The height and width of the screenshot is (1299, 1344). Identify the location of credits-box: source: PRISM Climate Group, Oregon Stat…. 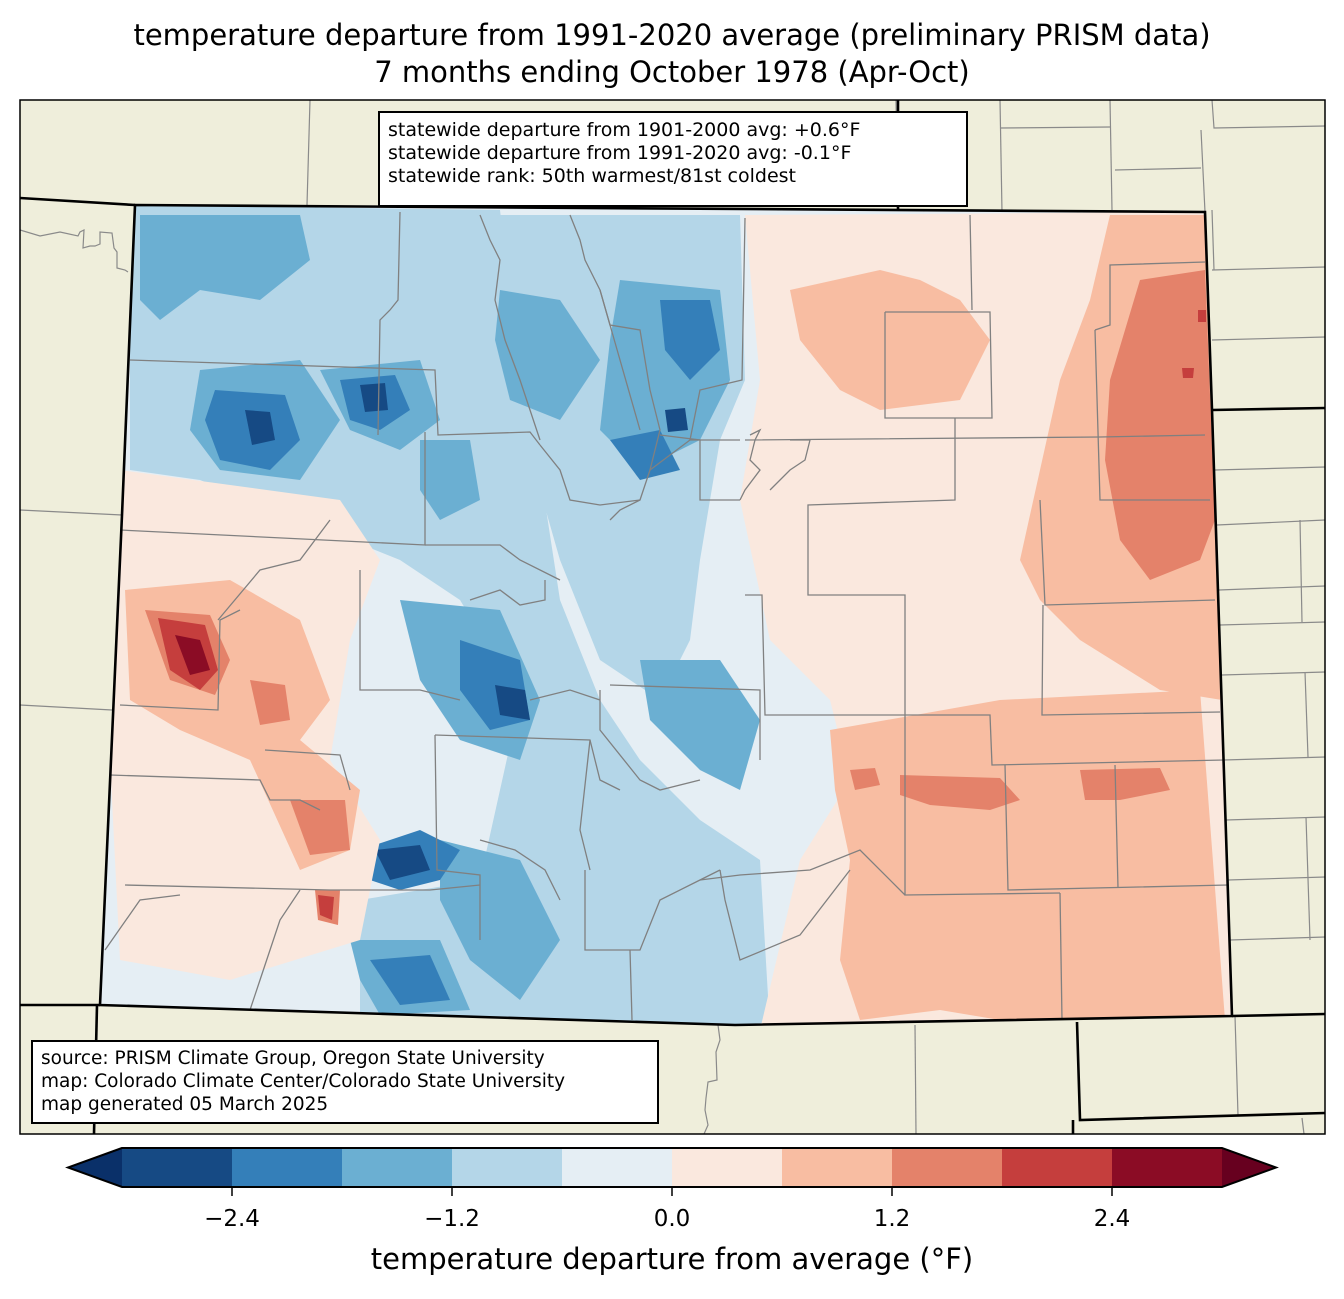
(345, 1082).